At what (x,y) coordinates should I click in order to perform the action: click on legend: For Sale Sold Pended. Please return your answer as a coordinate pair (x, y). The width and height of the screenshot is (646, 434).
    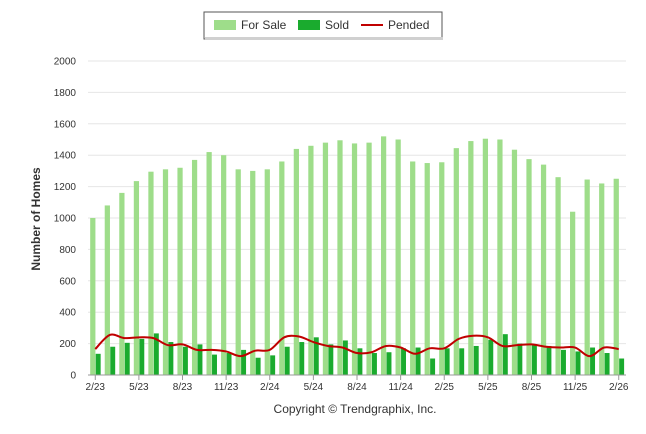
    Looking at the image, I should click on (323, 25).